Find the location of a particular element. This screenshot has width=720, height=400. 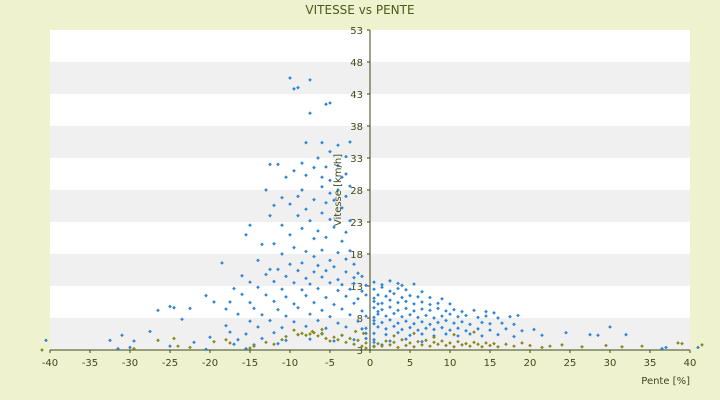

x-tick-label: -40 is located at coordinates (50, 363).